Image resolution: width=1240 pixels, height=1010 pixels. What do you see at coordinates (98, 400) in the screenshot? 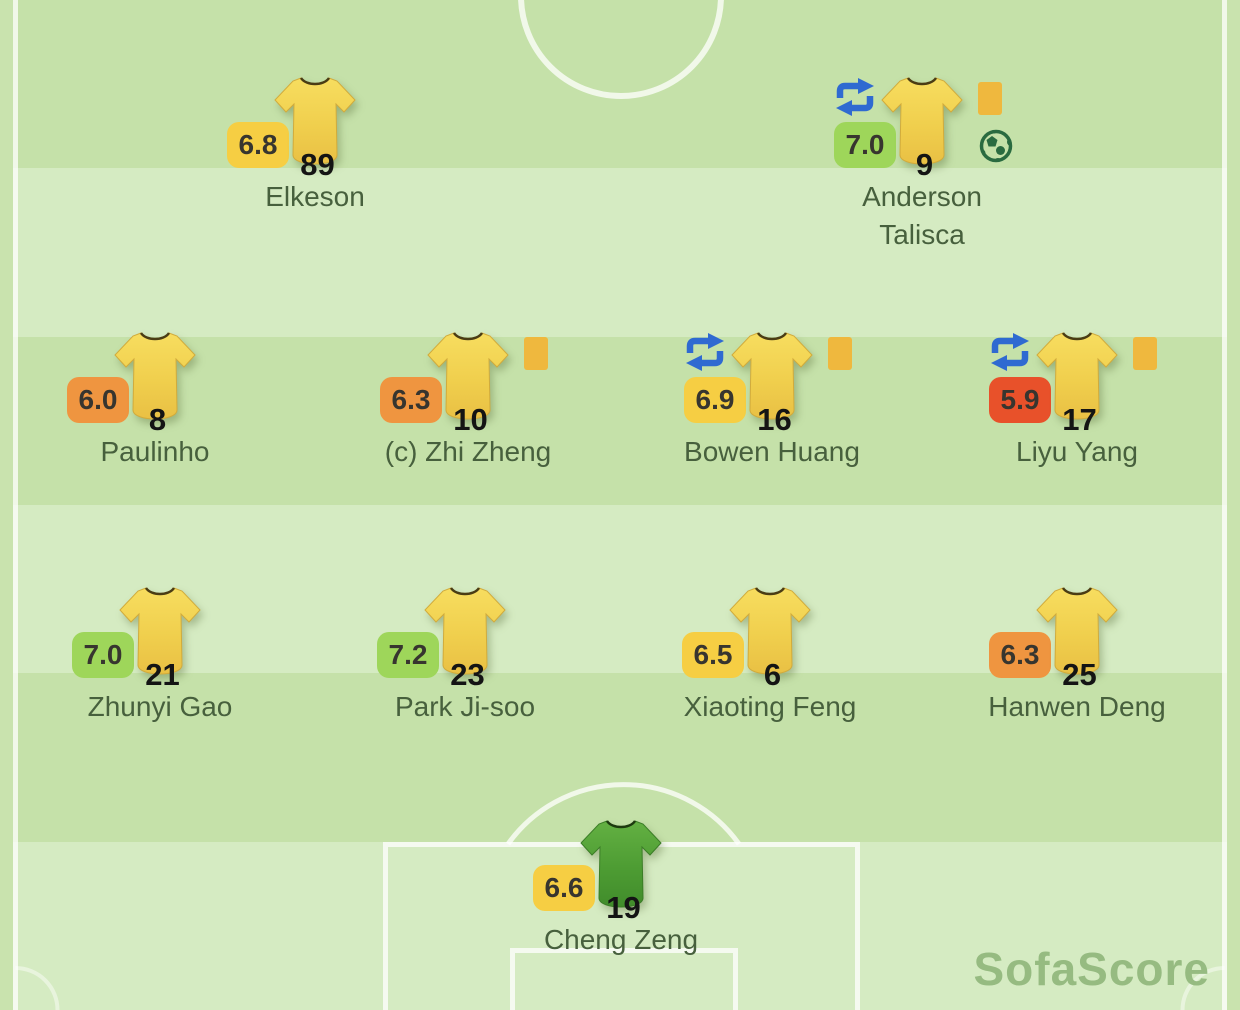
I see `rating-badge: 6.0` at bounding box center [98, 400].